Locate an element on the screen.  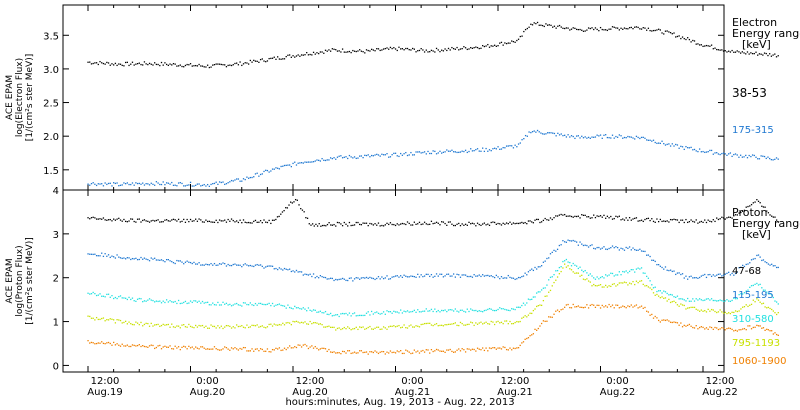
x-tick-label: 12:00 is located at coordinates (105, 381).